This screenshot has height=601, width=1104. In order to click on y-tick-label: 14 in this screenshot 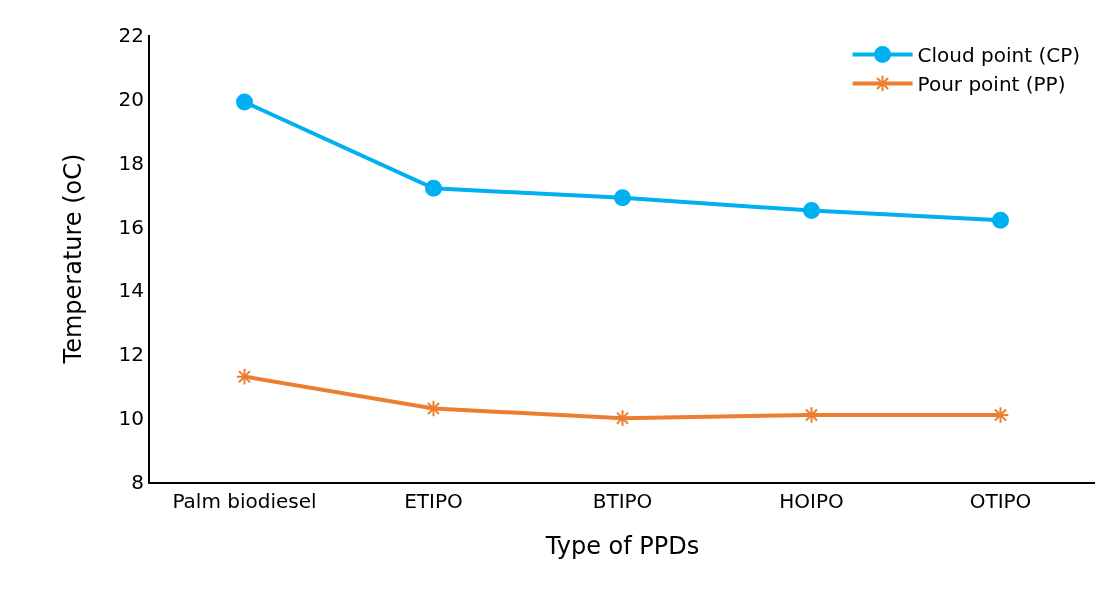, I will do `click(131, 290)`.